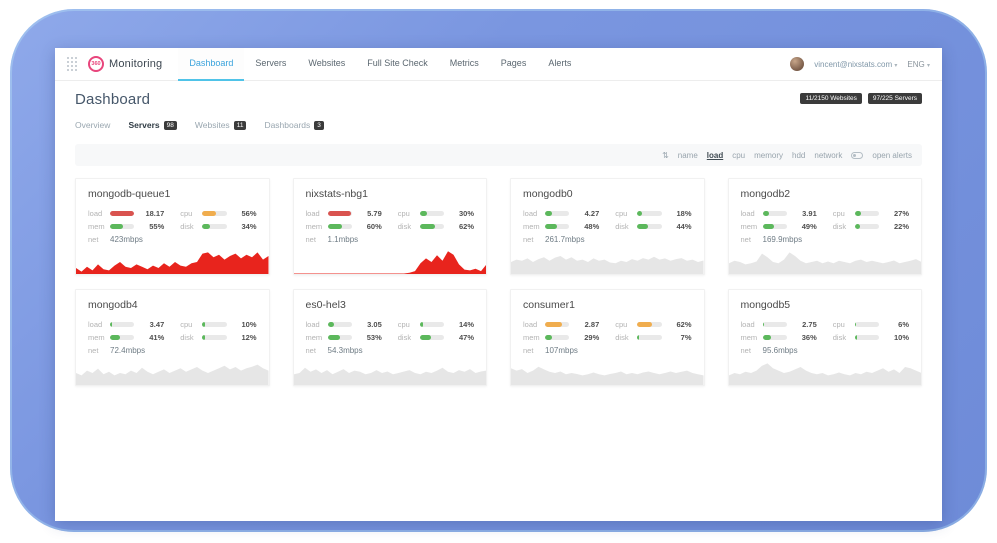 The width and height of the screenshot is (997, 543). Describe the element at coordinates (715, 155) in the screenshot. I see `sort-by-load: load` at that location.